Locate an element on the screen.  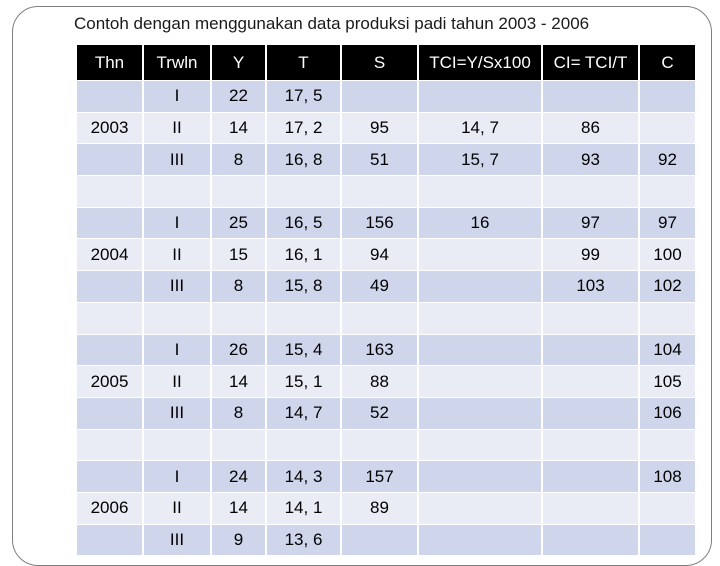
table-header: Thn Trwln Y T S TCI=Y/Sx100 CI= TCI/T C is located at coordinates (386, 63).